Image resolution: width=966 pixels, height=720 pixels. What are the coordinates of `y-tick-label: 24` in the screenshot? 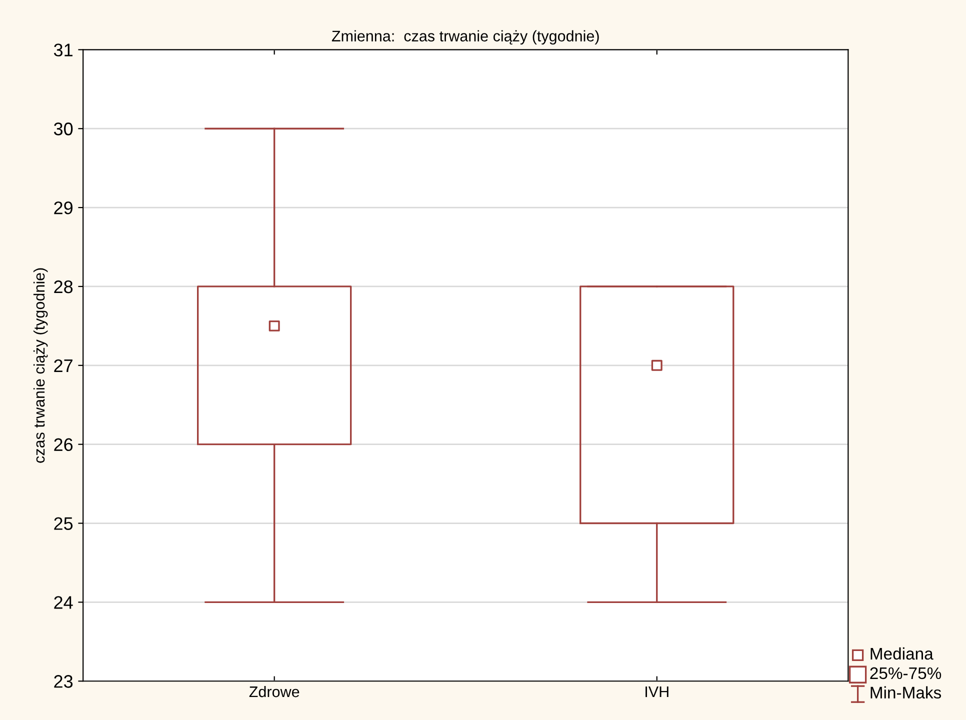 It's located at (63, 602).